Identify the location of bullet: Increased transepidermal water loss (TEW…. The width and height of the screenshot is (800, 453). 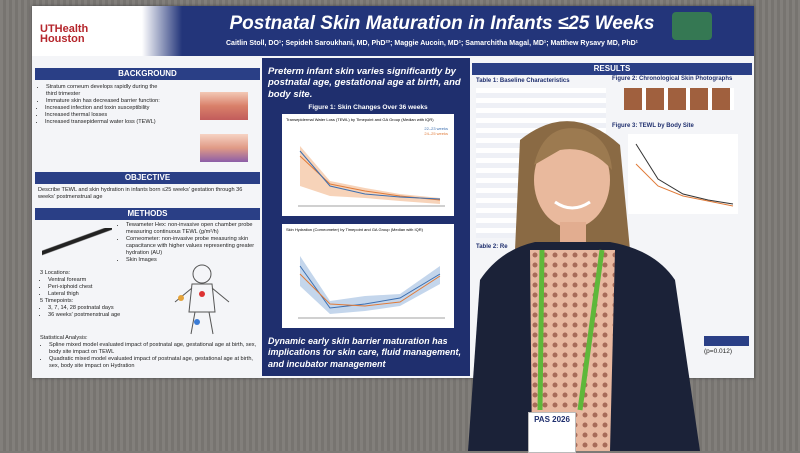
(106, 122).